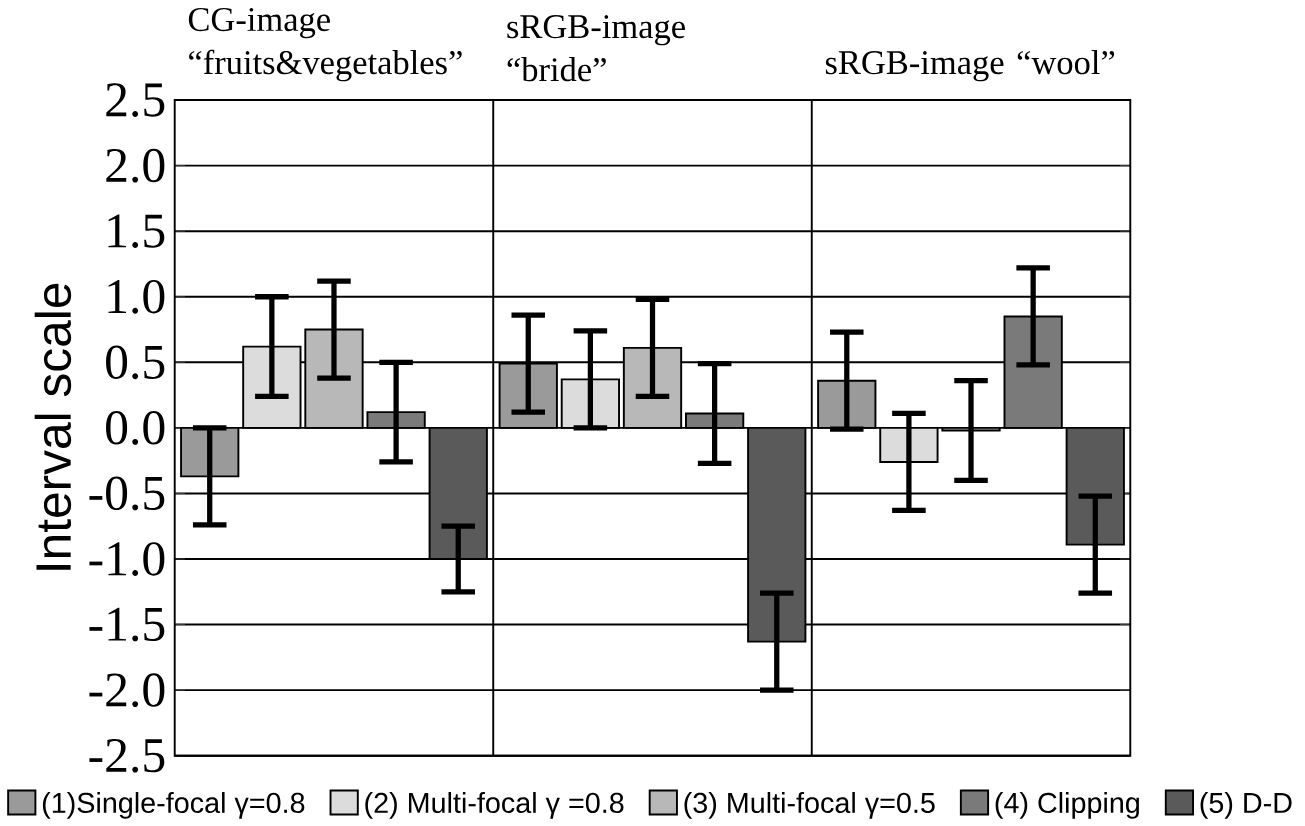 The height and width of the screenshot is (826, 1305). I want to click on legend-label: (4) Clipping, so click(1067, 805).